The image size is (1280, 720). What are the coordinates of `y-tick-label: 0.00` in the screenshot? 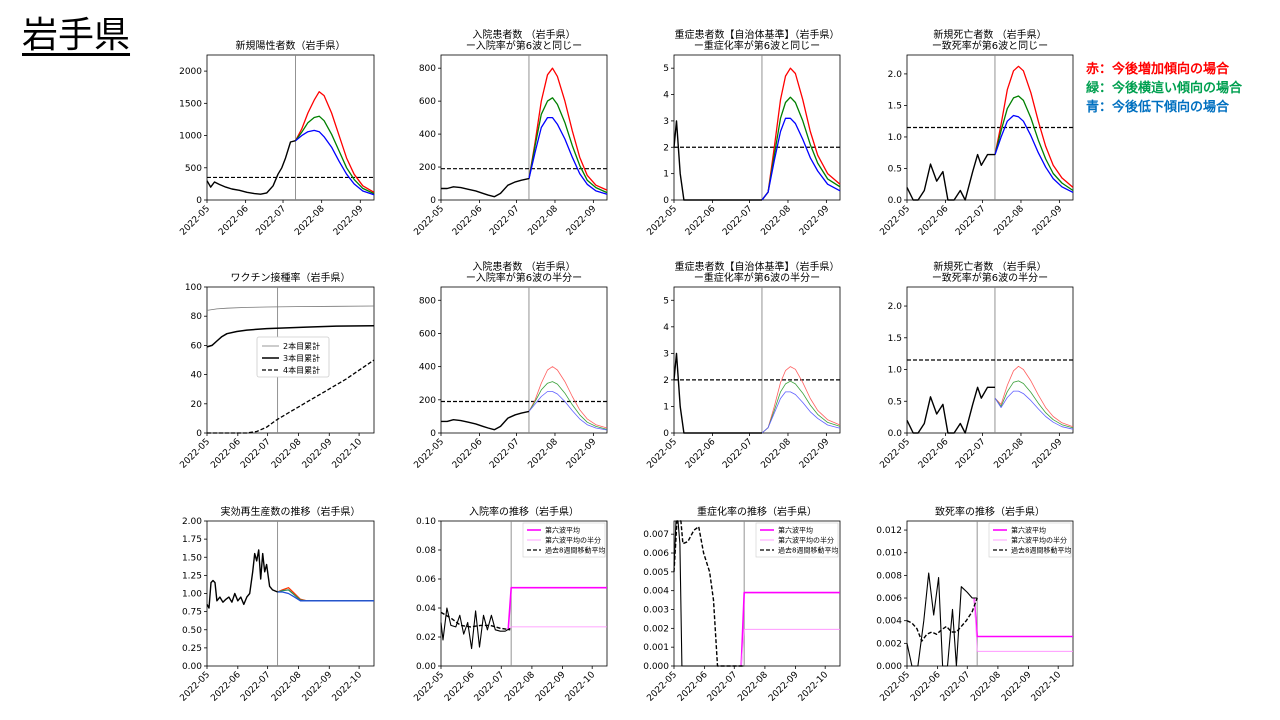 It's located at (192, 667).